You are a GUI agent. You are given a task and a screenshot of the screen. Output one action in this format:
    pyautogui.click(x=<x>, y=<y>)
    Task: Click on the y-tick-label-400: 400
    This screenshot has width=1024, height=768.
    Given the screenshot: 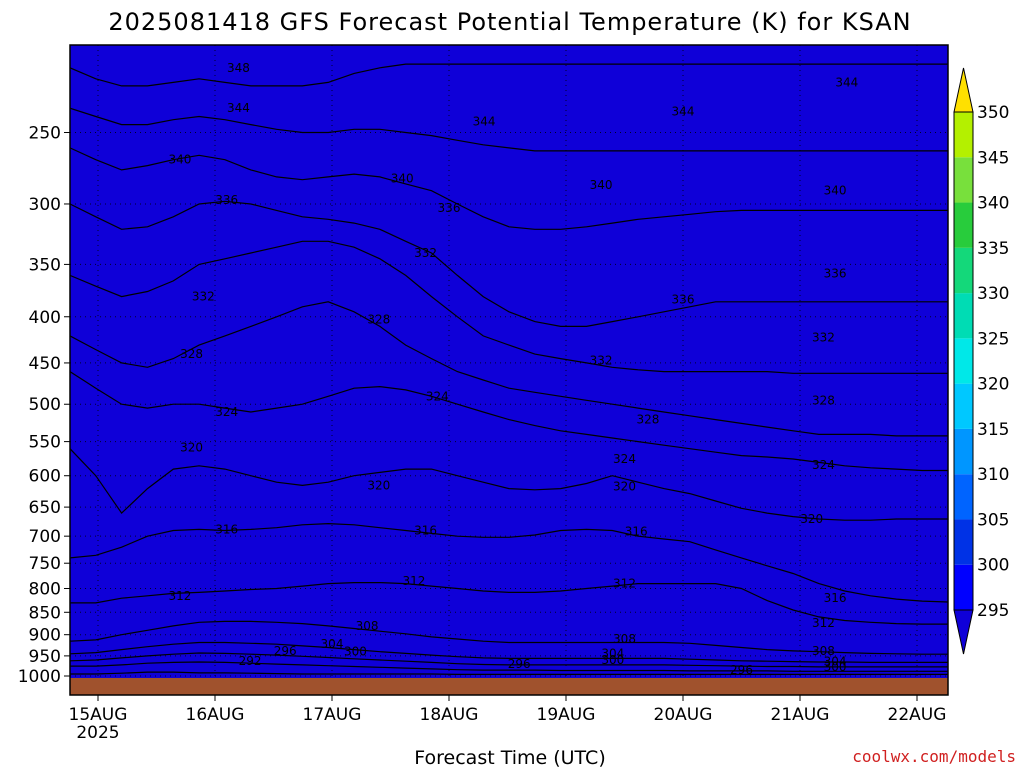 What is the action you would take?
    pyautogui.click(x=45, y=318)
    